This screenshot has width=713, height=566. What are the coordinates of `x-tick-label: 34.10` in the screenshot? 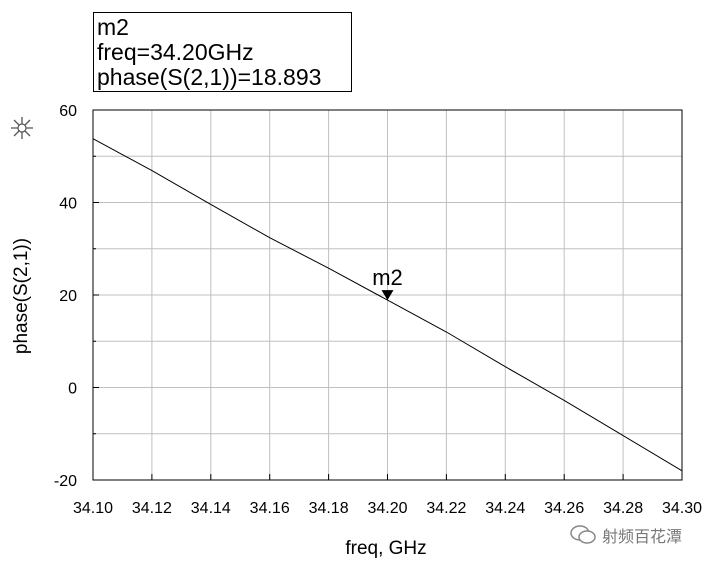 It's located at (93, 508).